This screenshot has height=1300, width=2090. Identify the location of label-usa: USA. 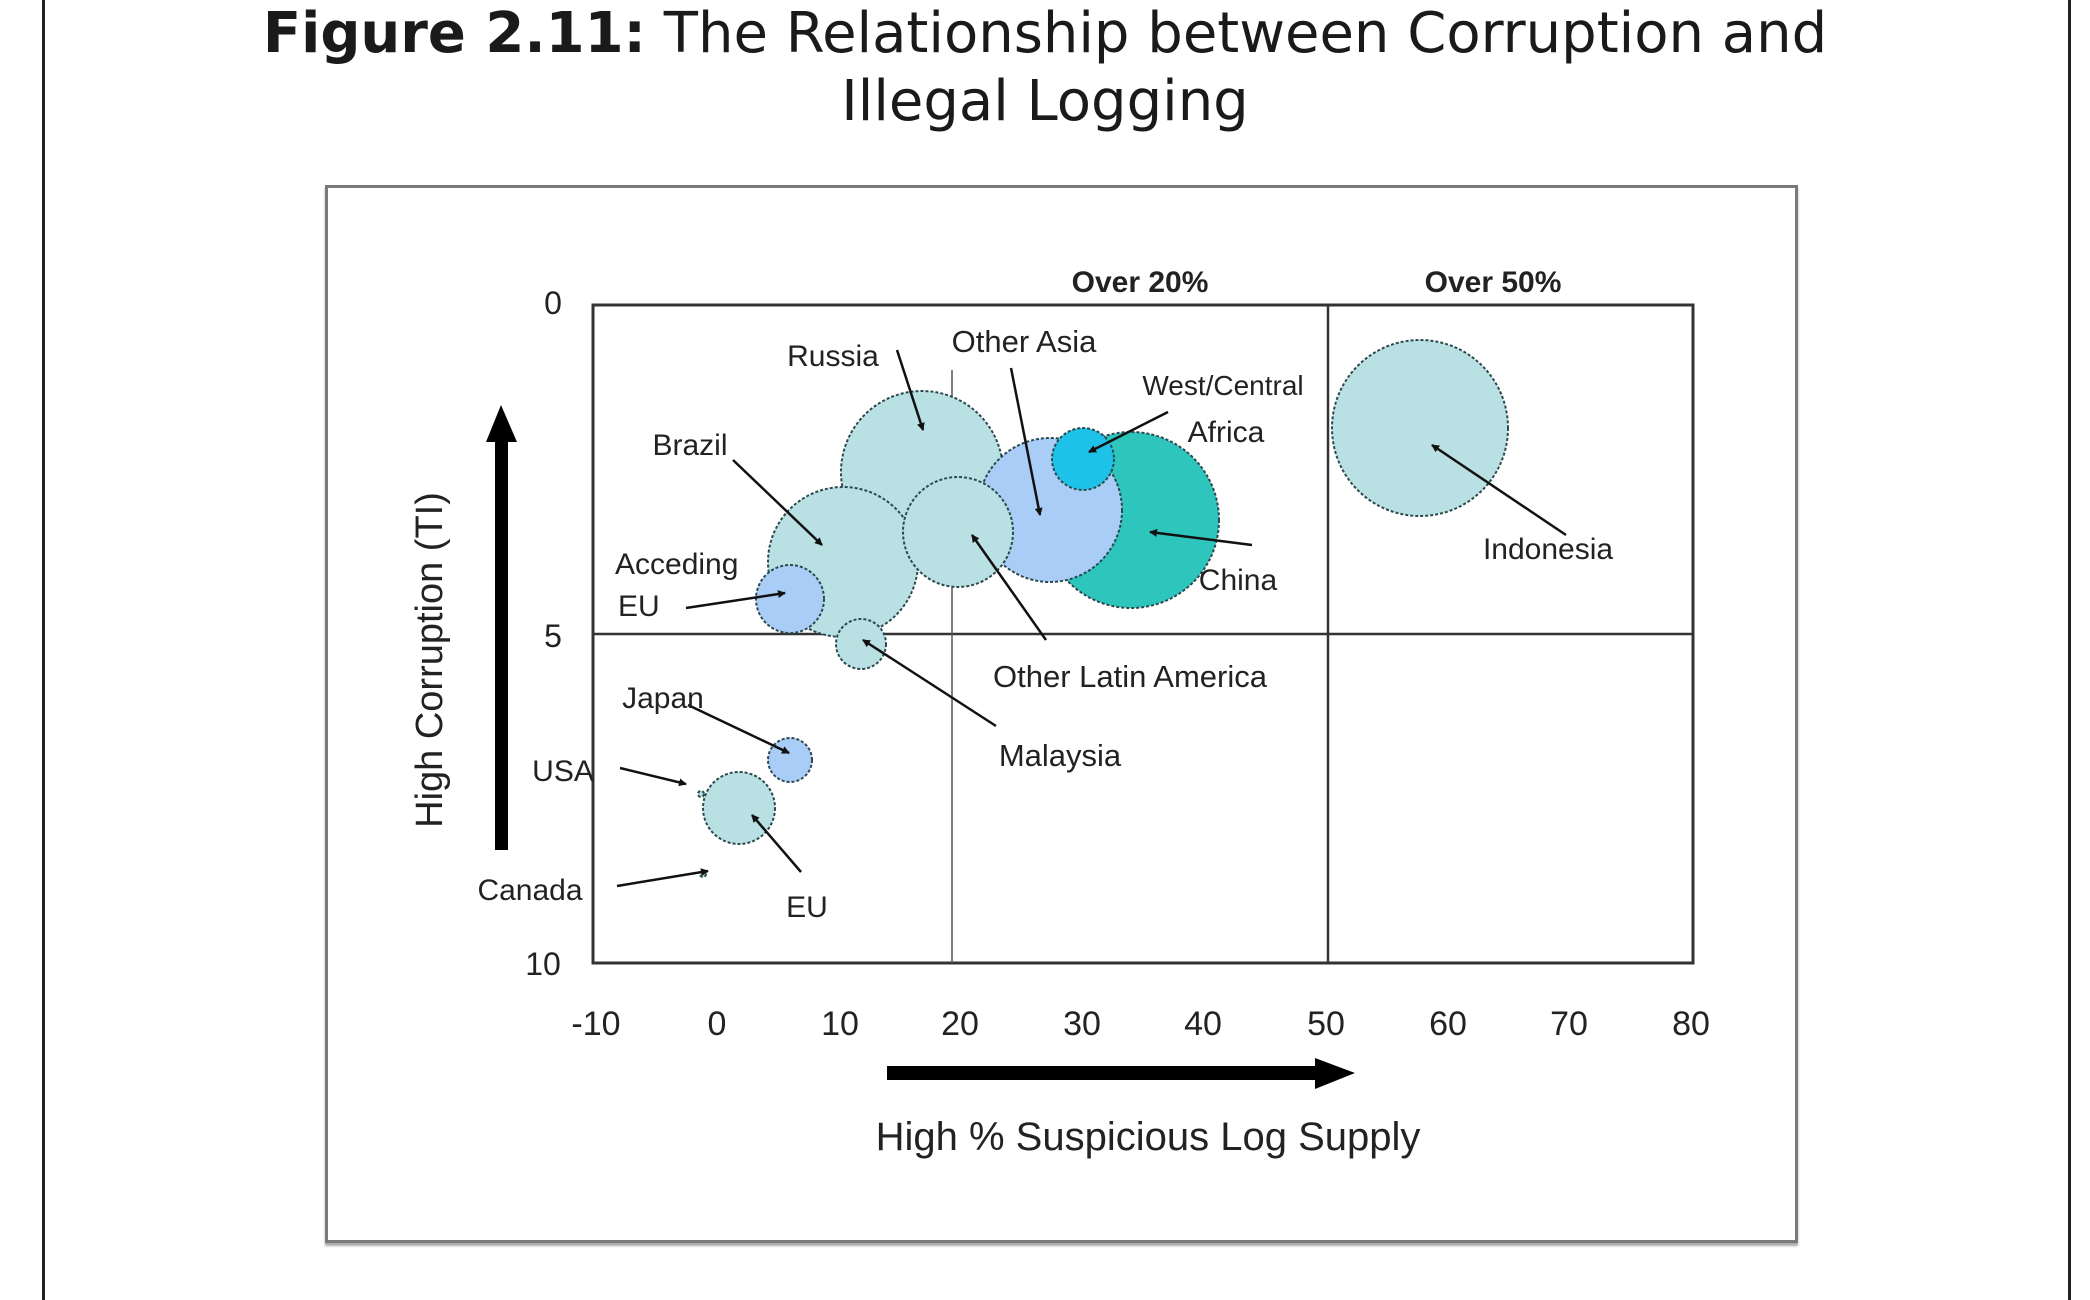
(563, 771).